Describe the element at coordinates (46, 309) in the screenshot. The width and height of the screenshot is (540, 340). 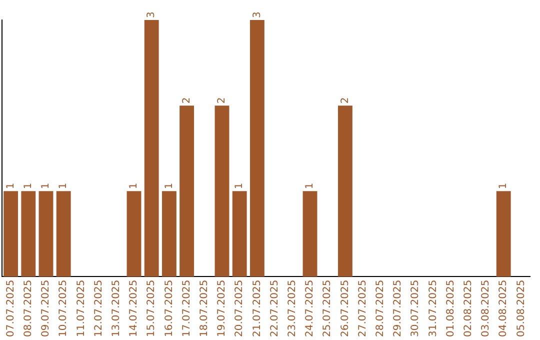
I see `x-tick-label: 09.07.2025` at that location.